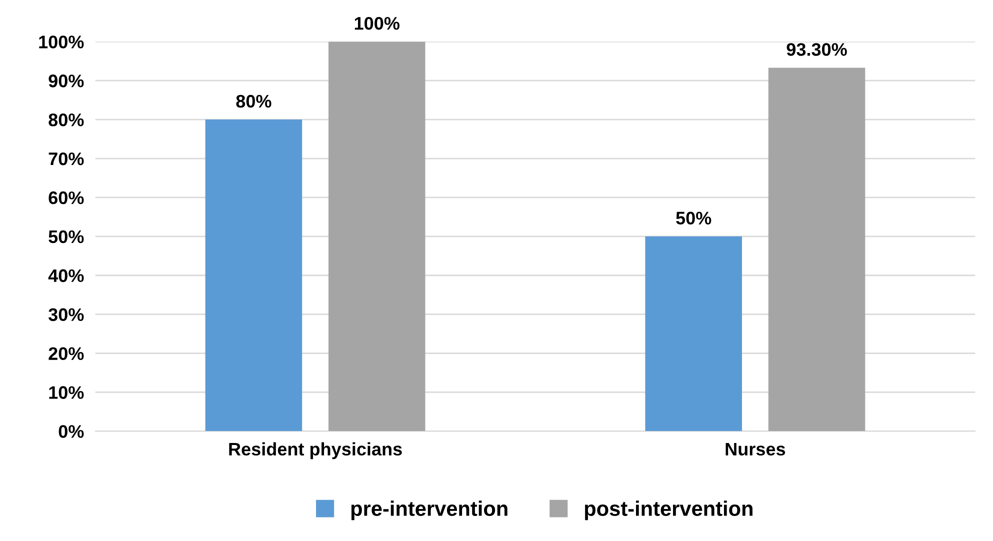 The height and width of the screenshot is (541, 993). Describe the element at coordinates (377, 23) in the screenshot. I see `data-label: 100%` at that location.